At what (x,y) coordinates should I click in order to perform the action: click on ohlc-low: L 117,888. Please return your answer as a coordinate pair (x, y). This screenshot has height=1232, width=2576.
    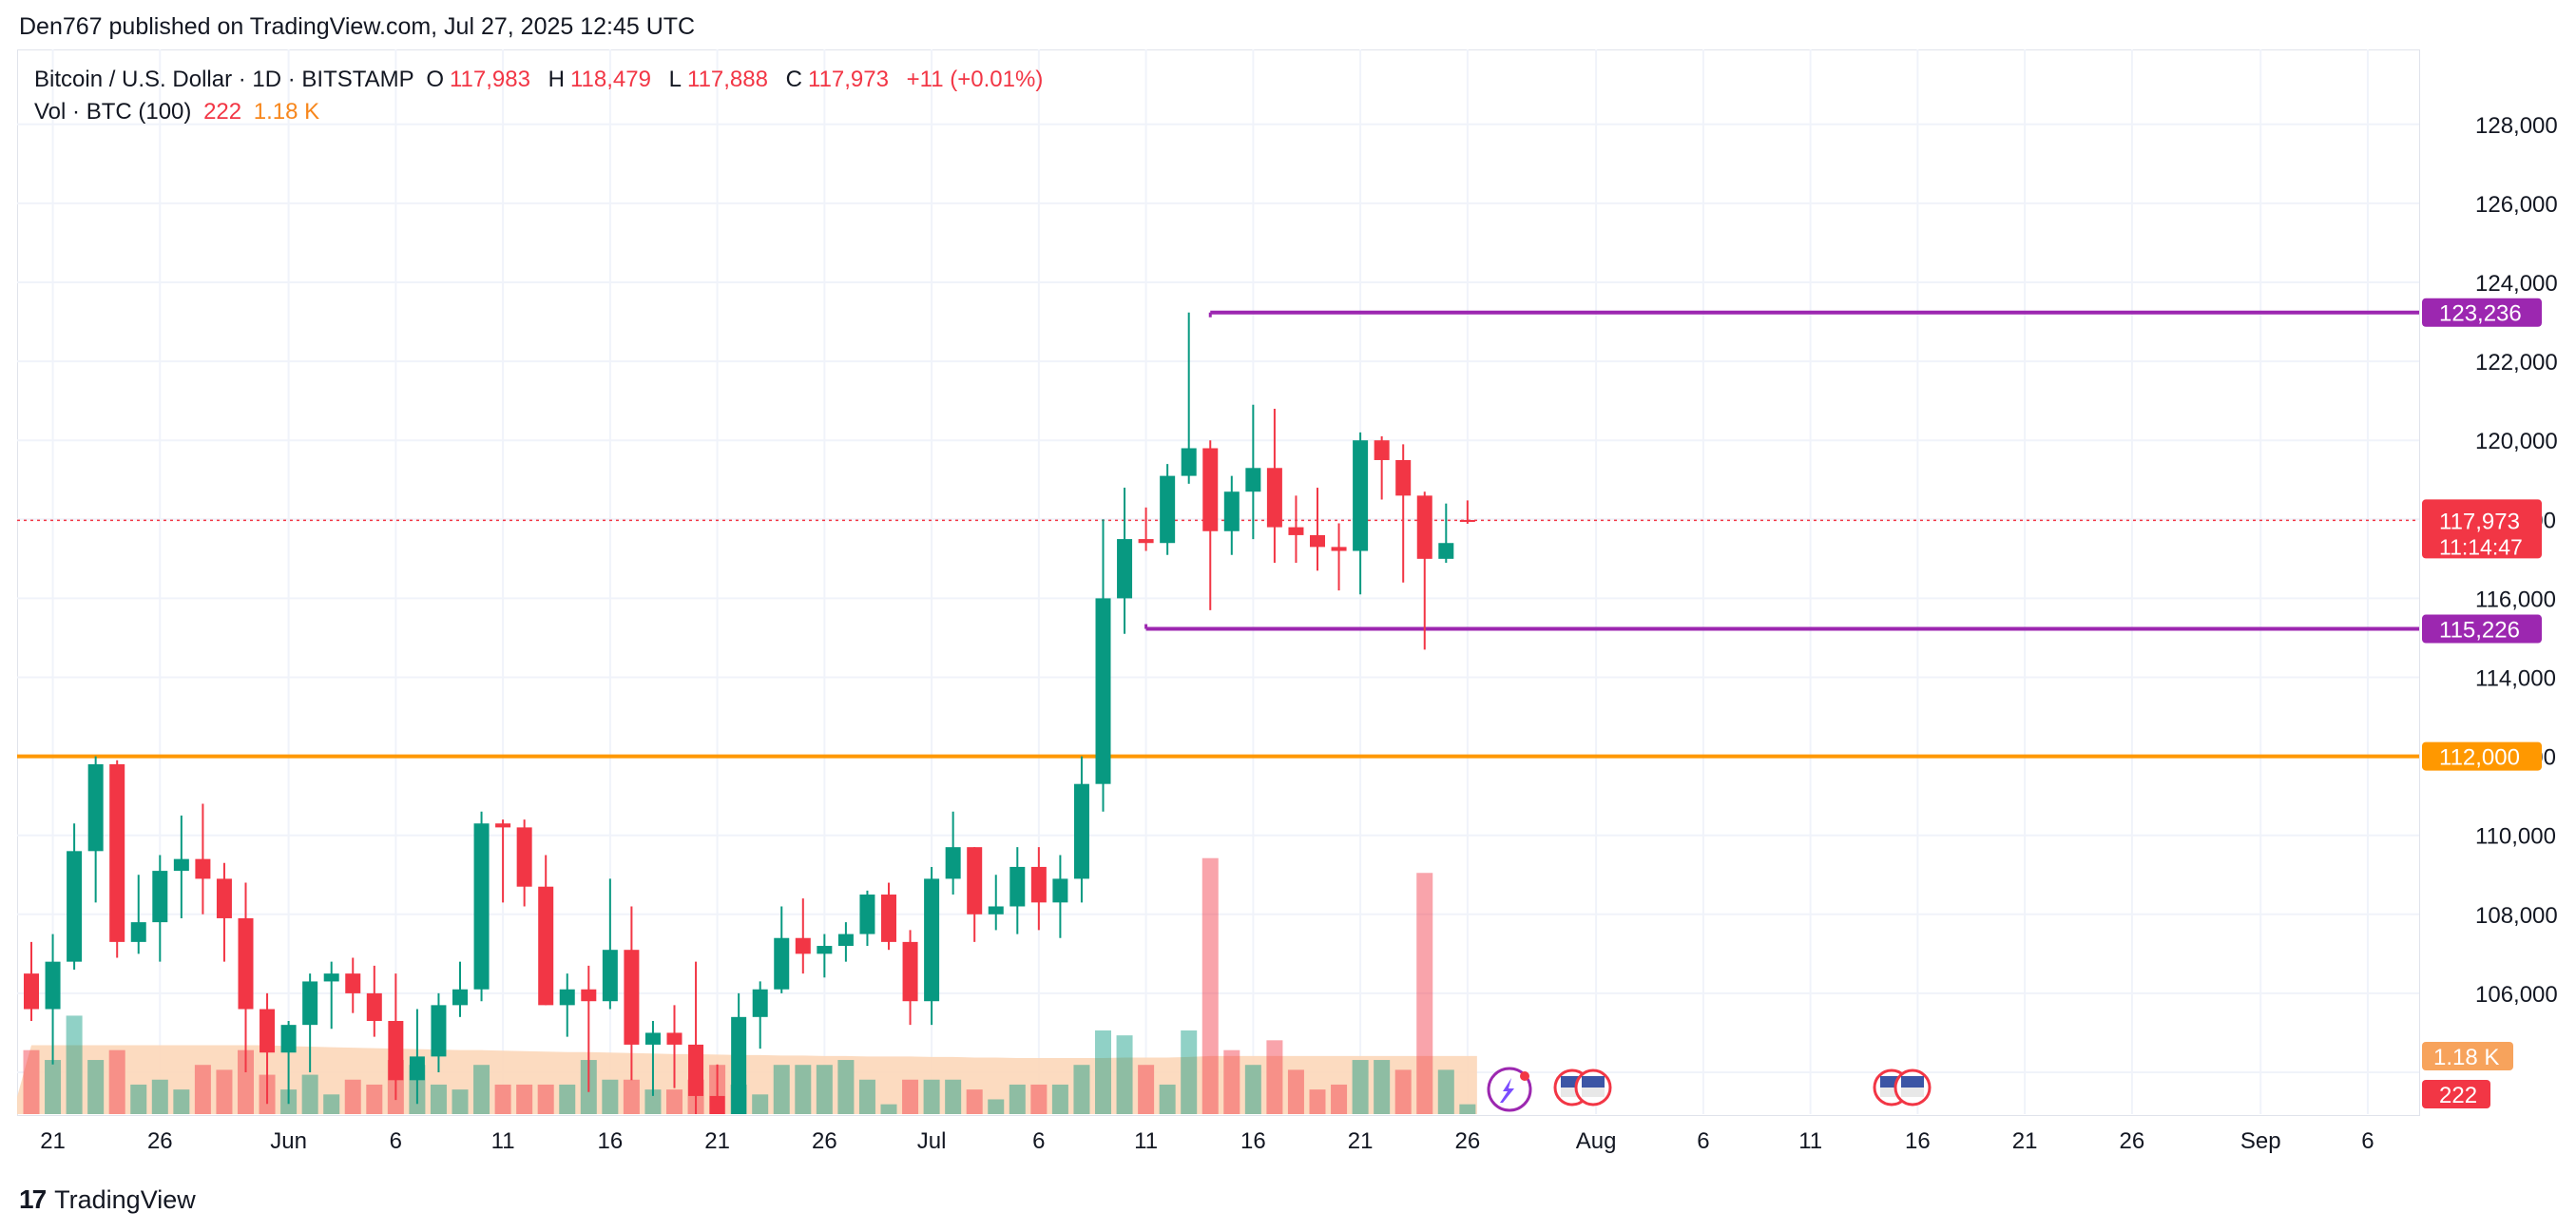
    Looking at the image, I should click on (718, 79).